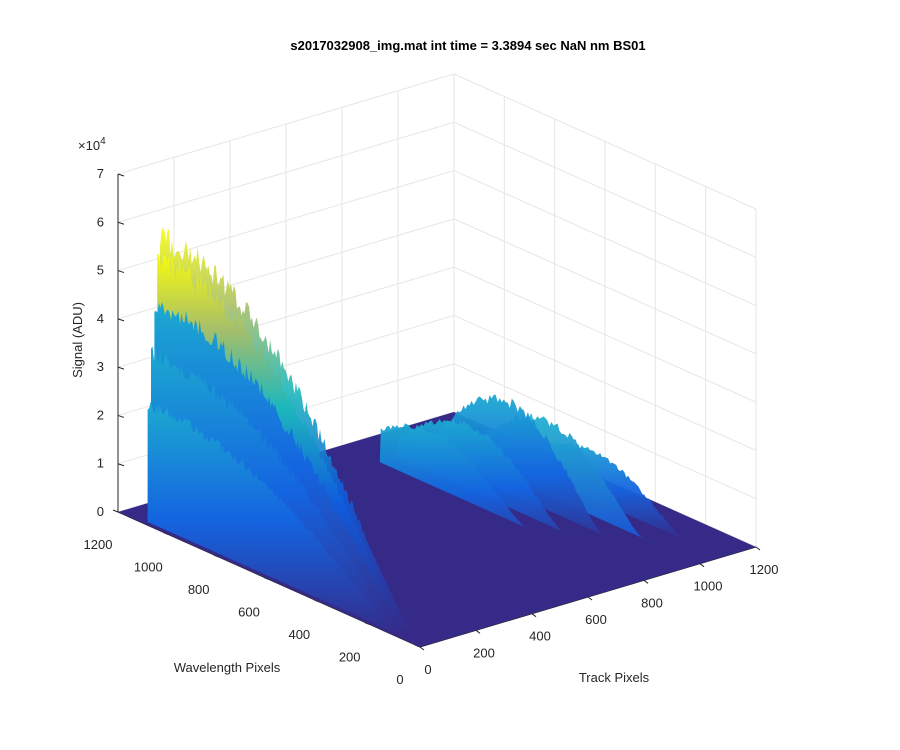 Image resolution: width=900 pixels, height=750 pixels. What do you see at coordinates (100, 270) in the screenshot?
I see `z-tick-label: 5` at bounding box center [100, 270].